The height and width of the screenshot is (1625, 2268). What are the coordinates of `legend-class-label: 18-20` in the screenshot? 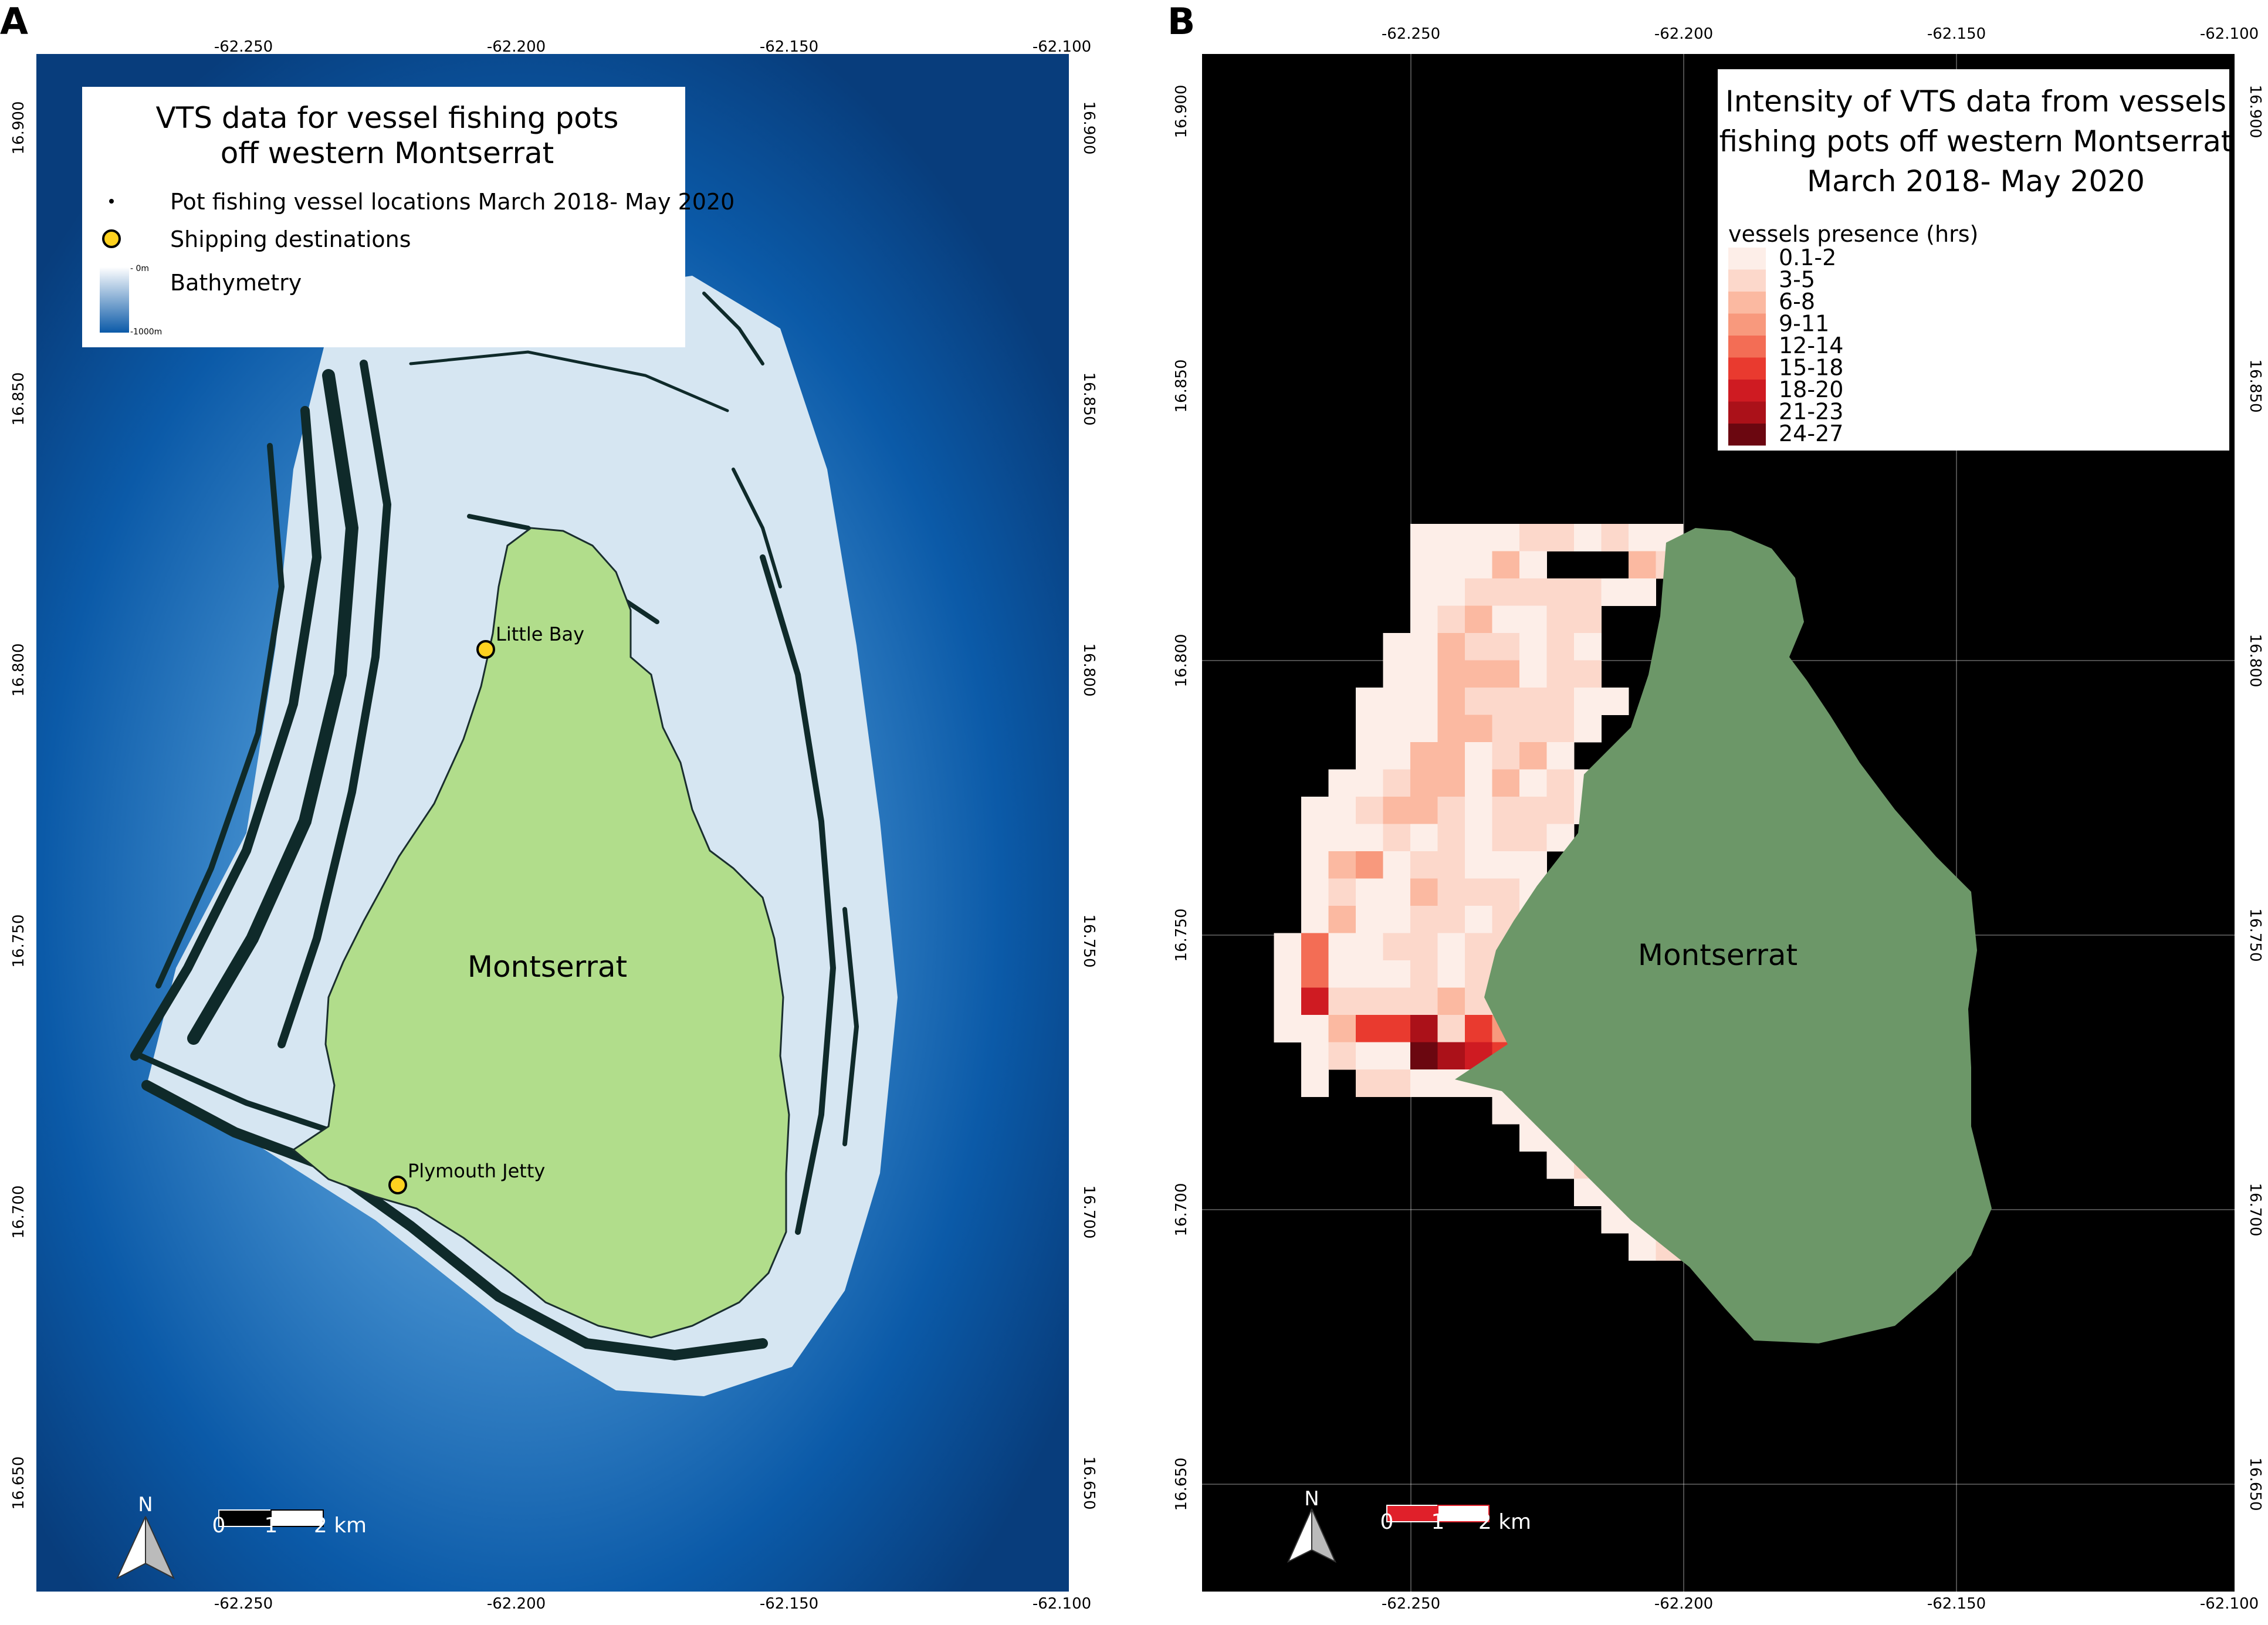 It's located at (1811, 390).